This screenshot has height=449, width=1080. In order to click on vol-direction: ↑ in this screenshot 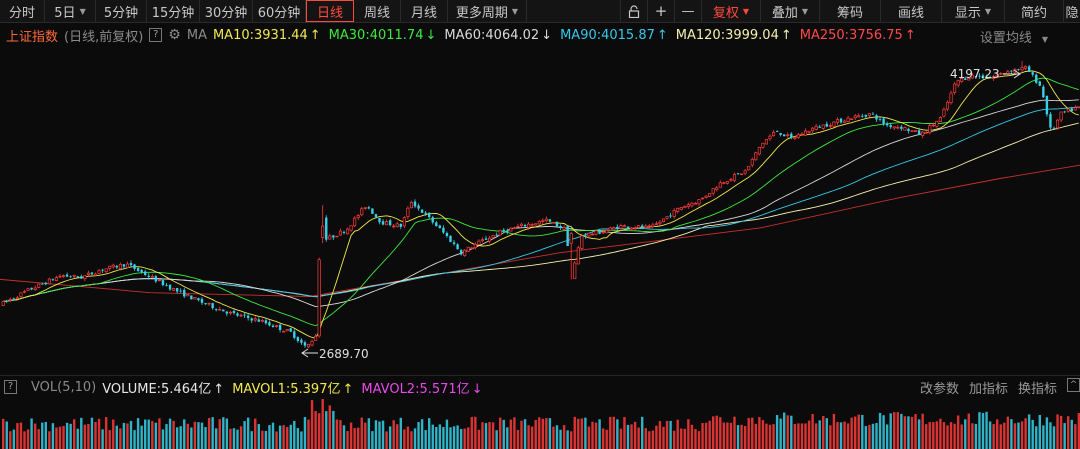, I will do `click(348, 389)`.